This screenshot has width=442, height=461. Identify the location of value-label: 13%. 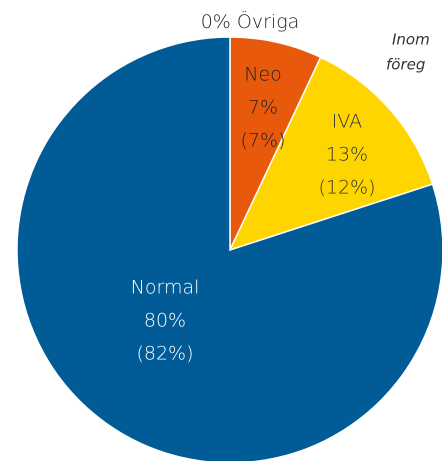
(347, 155).